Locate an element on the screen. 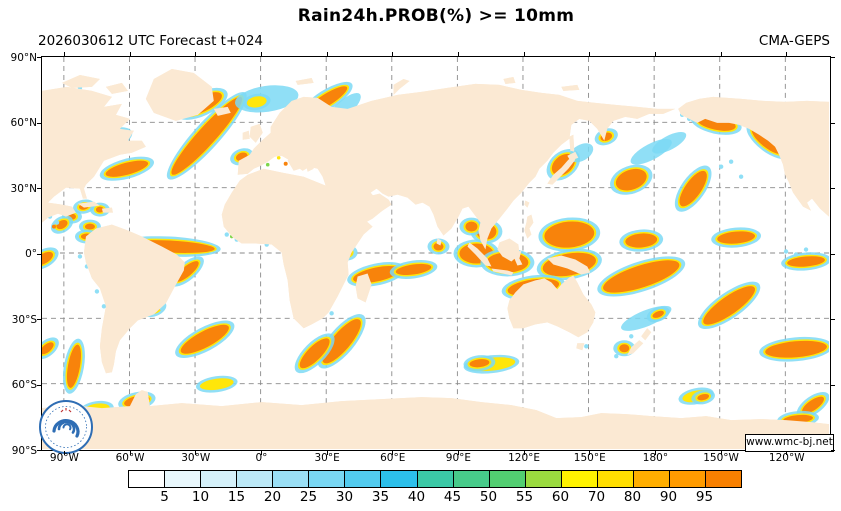 This screenshot has height=511, width=841. cma-cloud-spiral-icon is located at coordinates (66, 428).